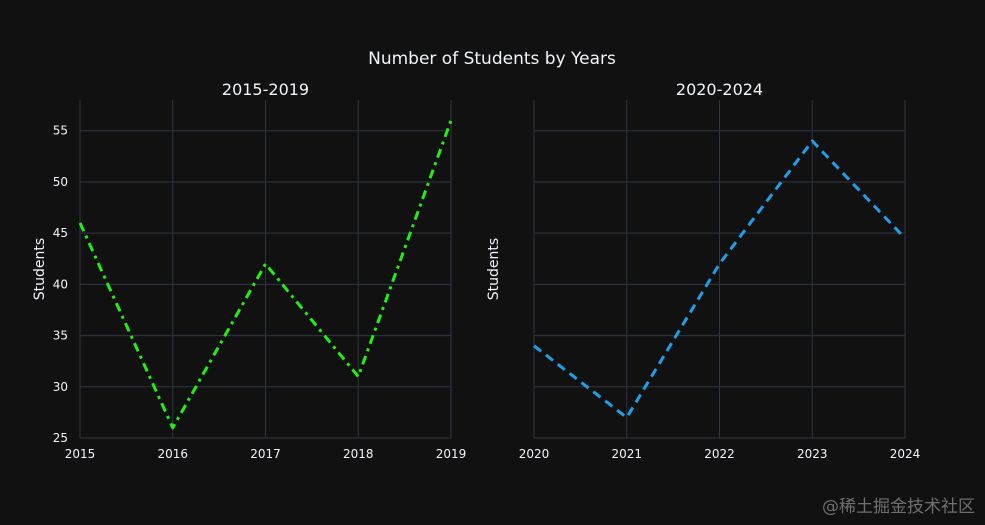 The width and height of the screenshot is (985, 525). Describe the element at coordinates (719, 454) in the screenshot. I see `x-tick-label: 2022` at that location.